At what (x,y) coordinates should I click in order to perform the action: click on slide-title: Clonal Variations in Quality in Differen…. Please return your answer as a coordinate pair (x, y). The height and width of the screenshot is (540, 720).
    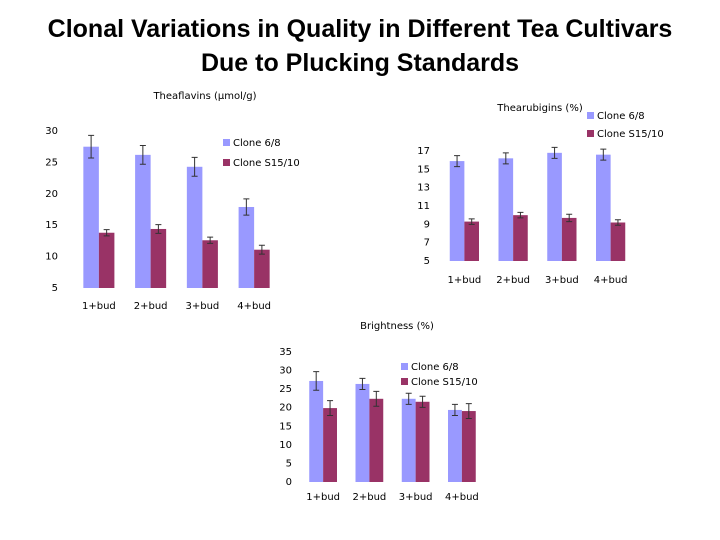
    Looking at the image, I should click on (360, 46).